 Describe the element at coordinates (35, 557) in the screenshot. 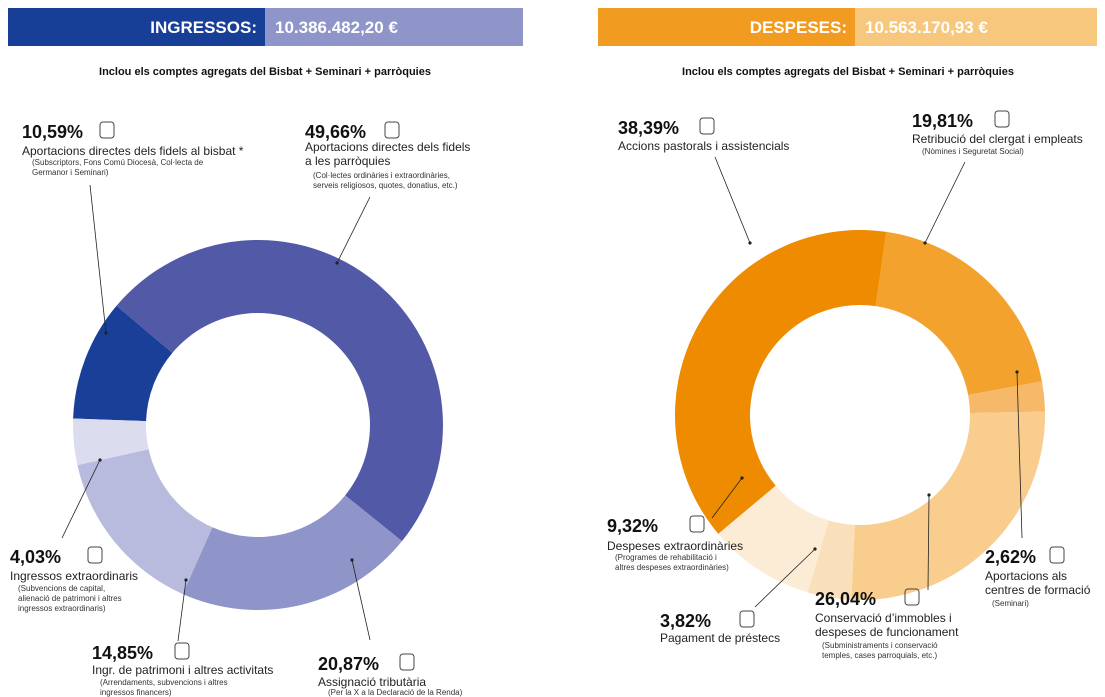

I see `percent-label: 4,03%` at that location.